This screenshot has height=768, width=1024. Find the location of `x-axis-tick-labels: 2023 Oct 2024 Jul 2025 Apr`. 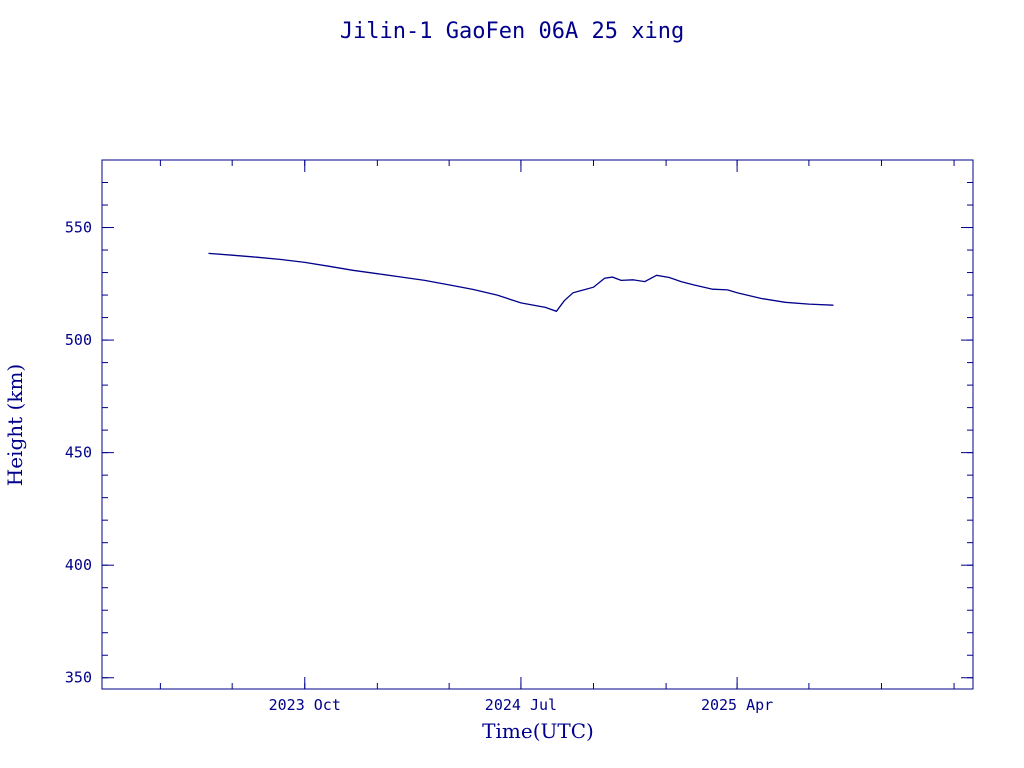

x-axis-tick-labels: 2023 Oct 2024 Jul 2025 Apr is located at coordinates (521, 705).